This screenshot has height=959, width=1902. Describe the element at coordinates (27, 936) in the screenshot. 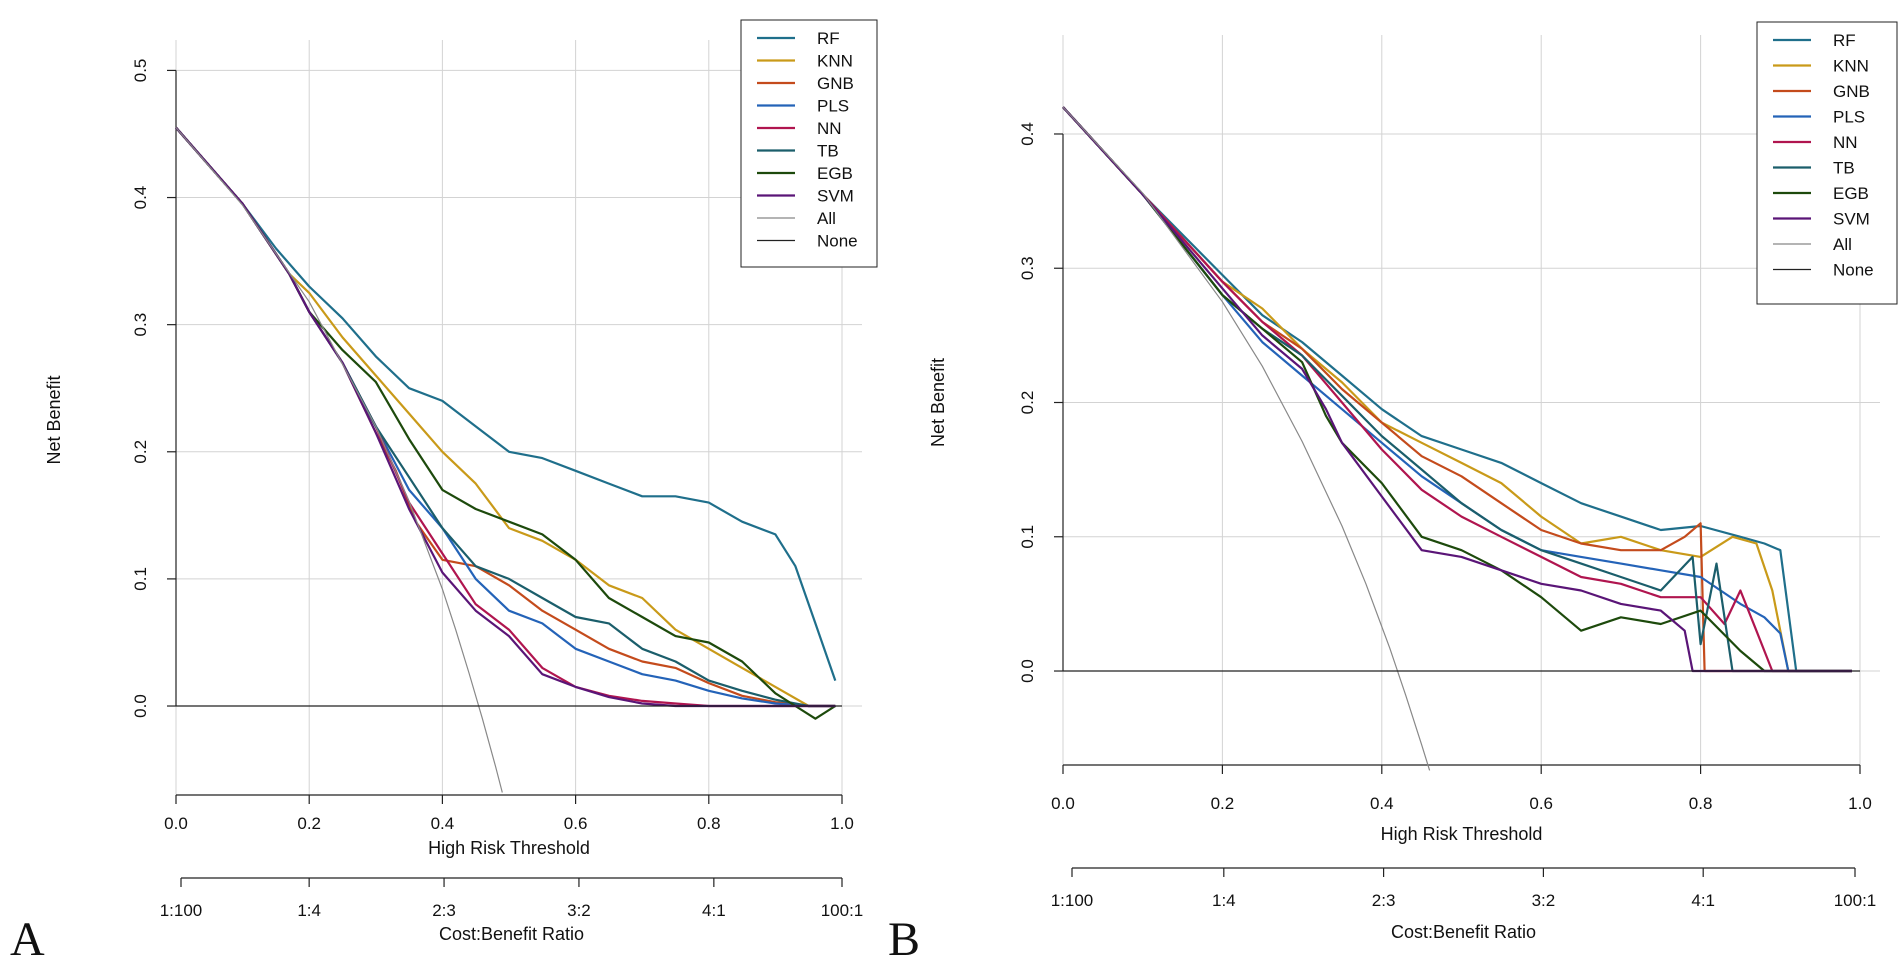

I see `panel-a-letter: A` at that location.